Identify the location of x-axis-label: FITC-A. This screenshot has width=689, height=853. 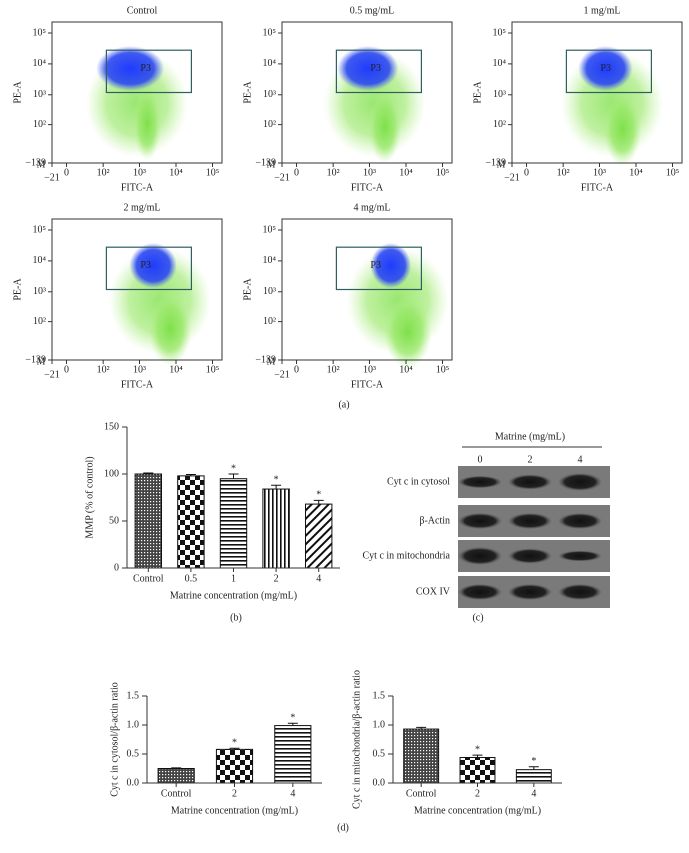
(137, 384).